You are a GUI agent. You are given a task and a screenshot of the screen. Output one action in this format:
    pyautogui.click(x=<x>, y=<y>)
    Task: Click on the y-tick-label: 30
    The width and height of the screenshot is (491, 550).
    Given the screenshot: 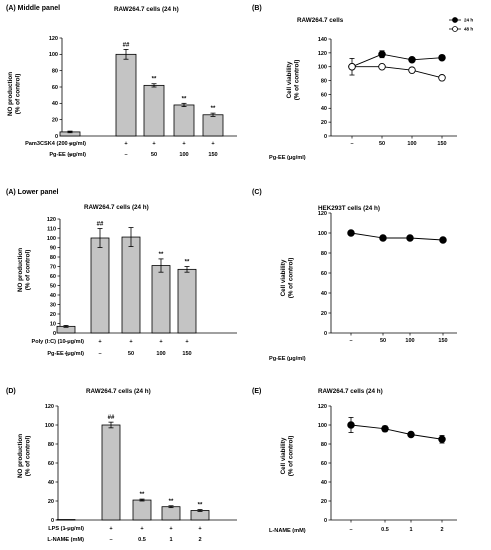 What is the action you would take?
    pyautogui.click(x=53, y=305)
    